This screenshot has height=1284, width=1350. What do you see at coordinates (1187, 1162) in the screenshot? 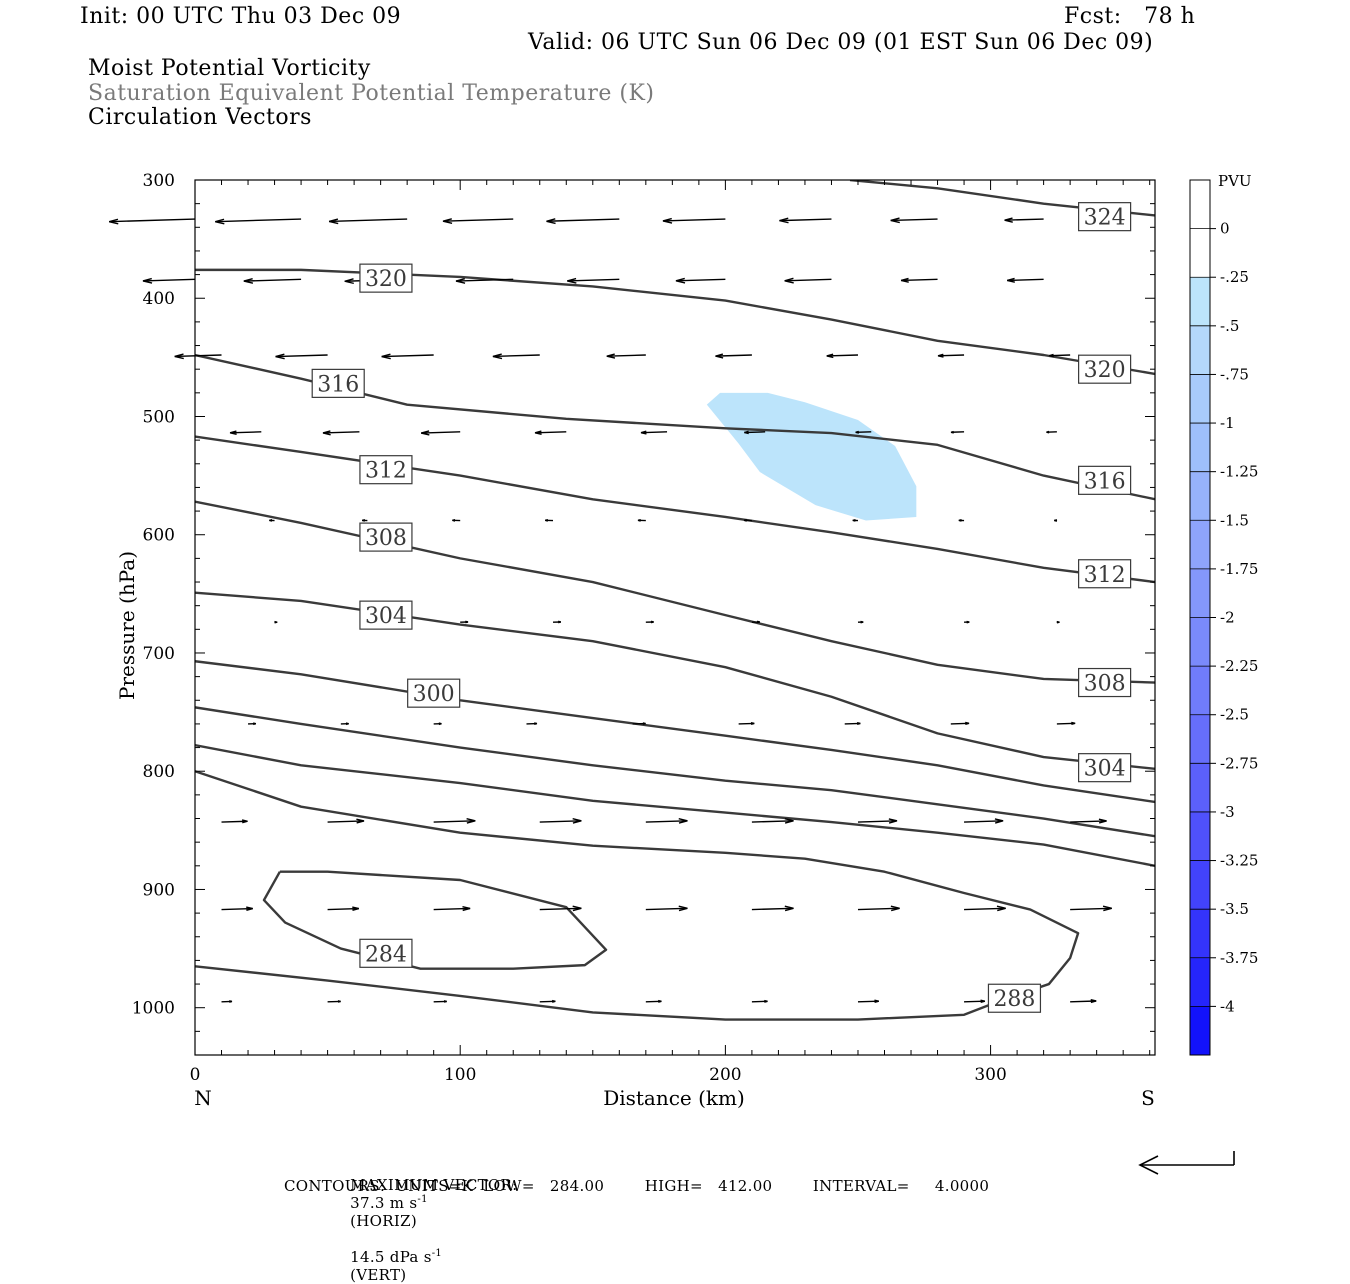
I see `reference-vector` at bounding box center [1187, 1162].